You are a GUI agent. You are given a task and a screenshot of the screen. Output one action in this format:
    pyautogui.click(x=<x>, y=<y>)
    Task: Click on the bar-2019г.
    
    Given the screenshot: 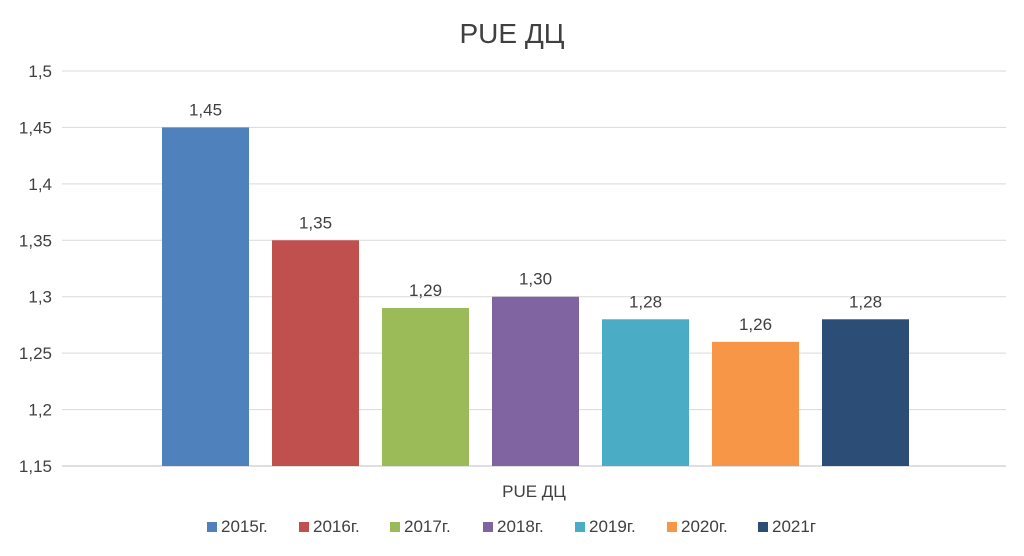 What is the action you would take?
    pyautogui.click(x=645, y=392)
    